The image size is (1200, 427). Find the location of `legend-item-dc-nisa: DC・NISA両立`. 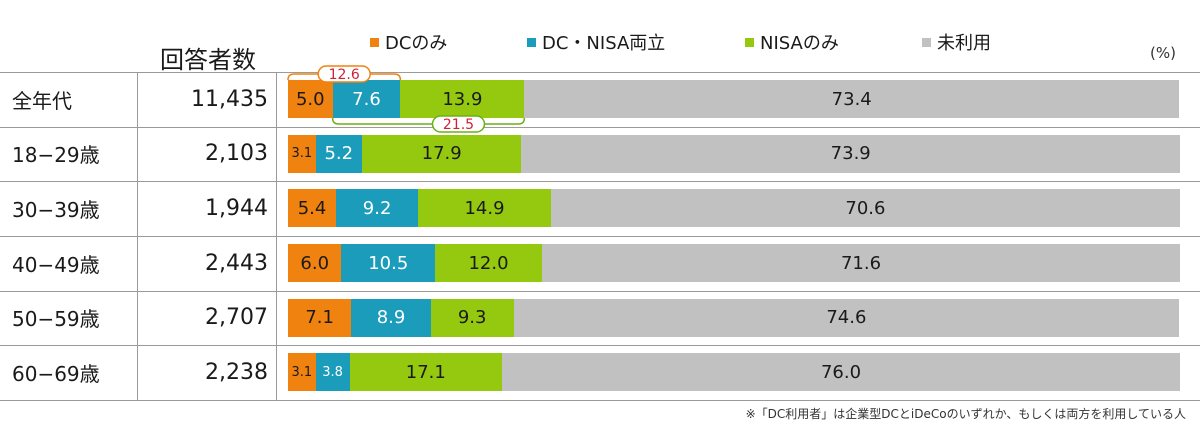

legend-item-dc-nisa: DC・NISA両立 is located at coordinates (596, 42).